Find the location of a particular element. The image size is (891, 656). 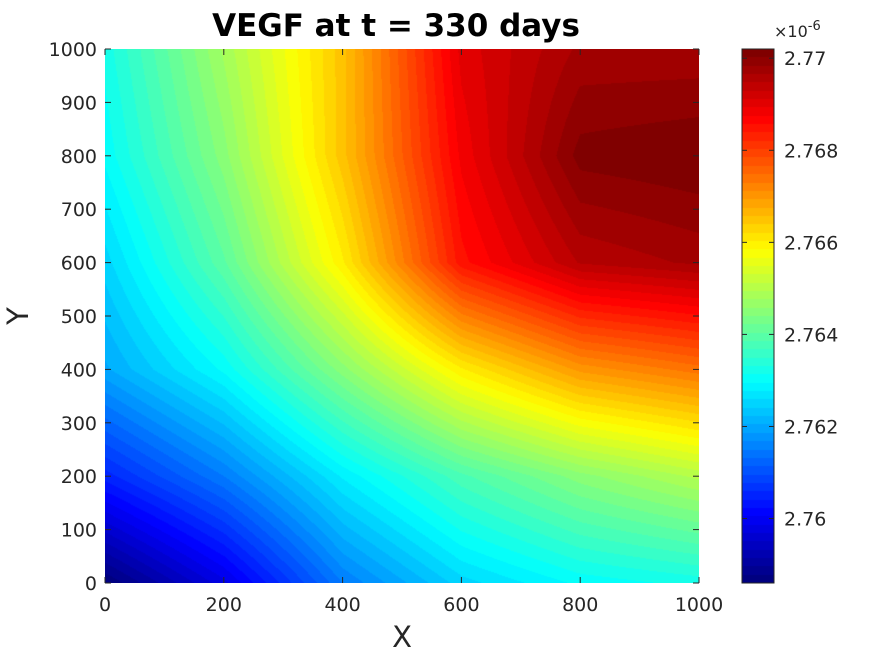

x-axis-label: X is located at coordinates (402, 637).